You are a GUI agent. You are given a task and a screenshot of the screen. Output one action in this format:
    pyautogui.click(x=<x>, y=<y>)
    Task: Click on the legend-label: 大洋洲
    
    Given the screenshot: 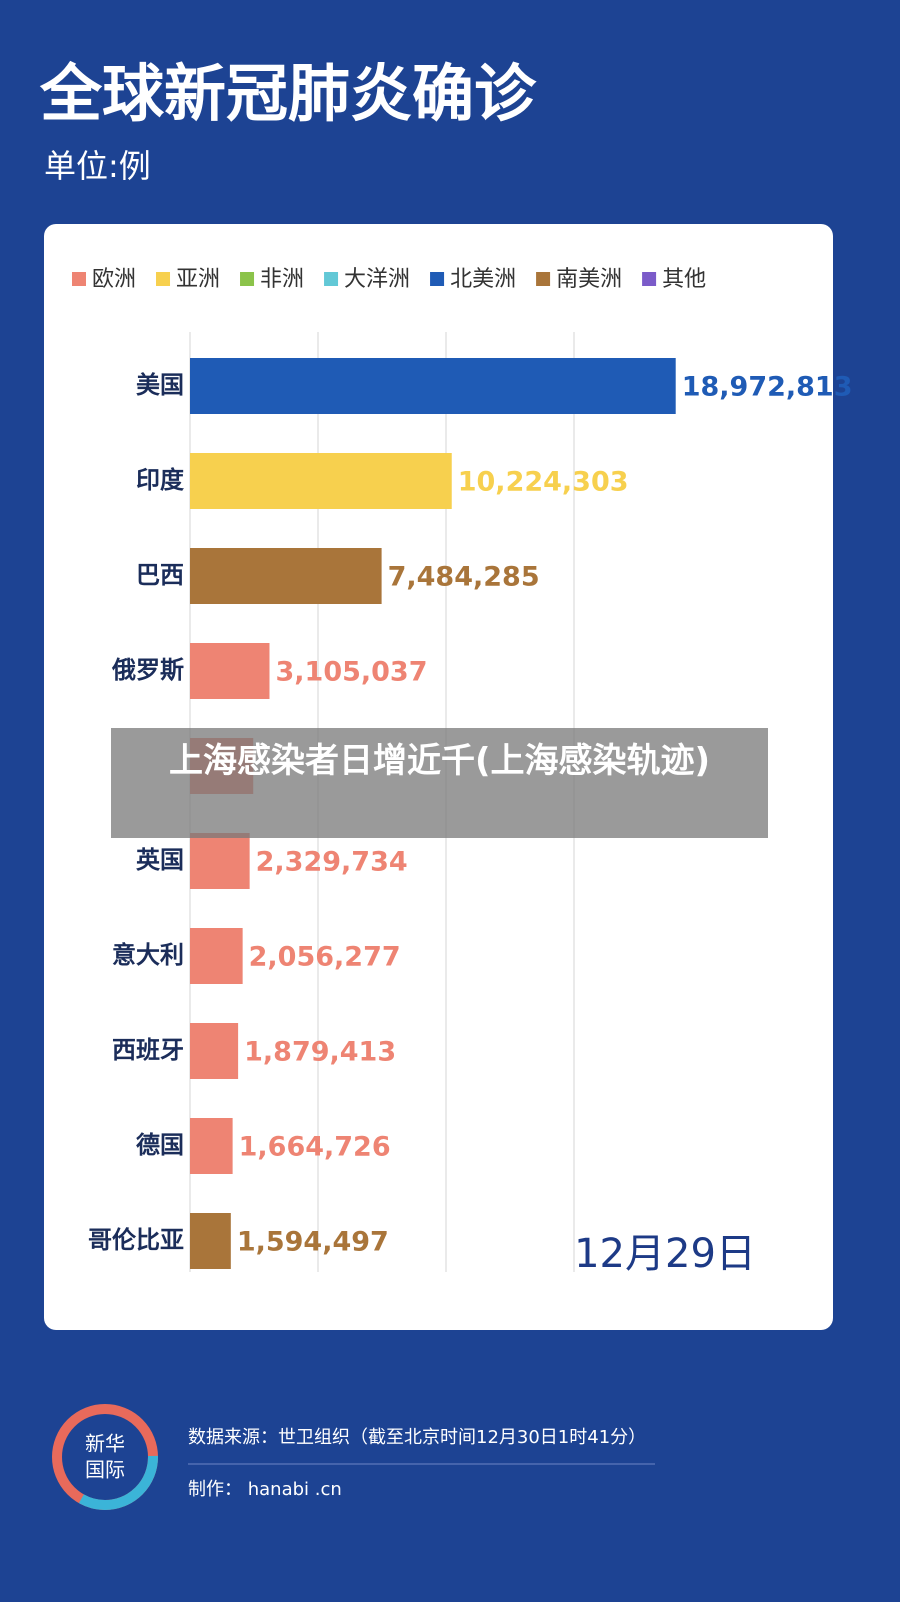 What is the action you would take?
    pyautogui.click(x=377, y=279)
    